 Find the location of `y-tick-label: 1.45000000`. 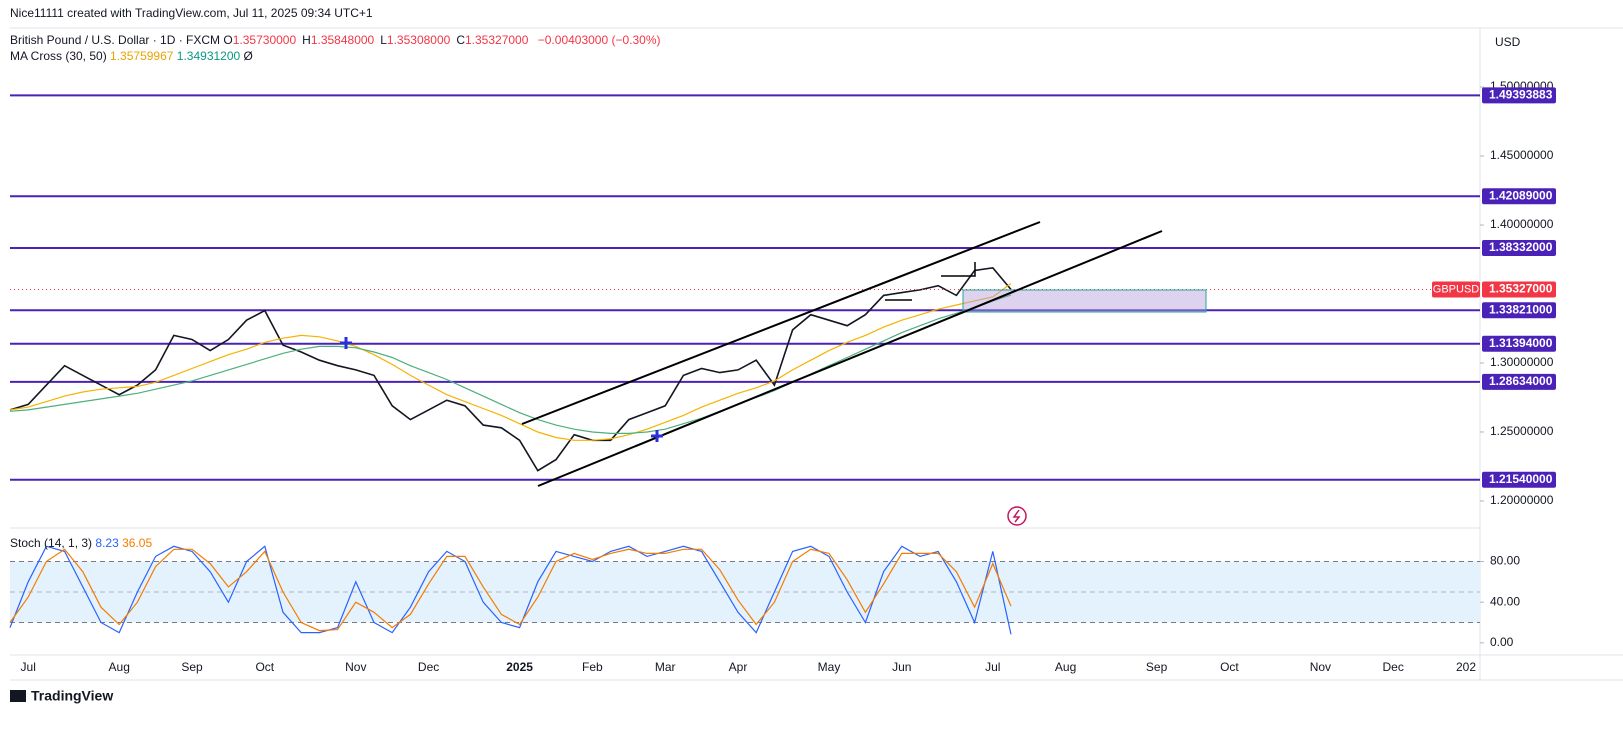

y-tick-label: 1.45000000 is located at coordinates (1522, 155).